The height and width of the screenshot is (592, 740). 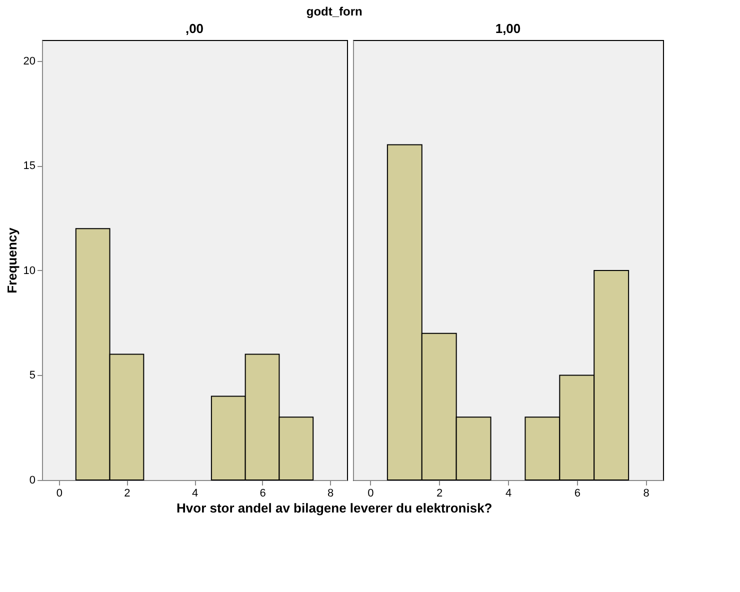 What do you see at coordinates (334, 508) in the screenshot?
I see `x-axis-title: Hvor stor andel av bilagene leverer du elektronisk?` at bounding box center [334, 508].